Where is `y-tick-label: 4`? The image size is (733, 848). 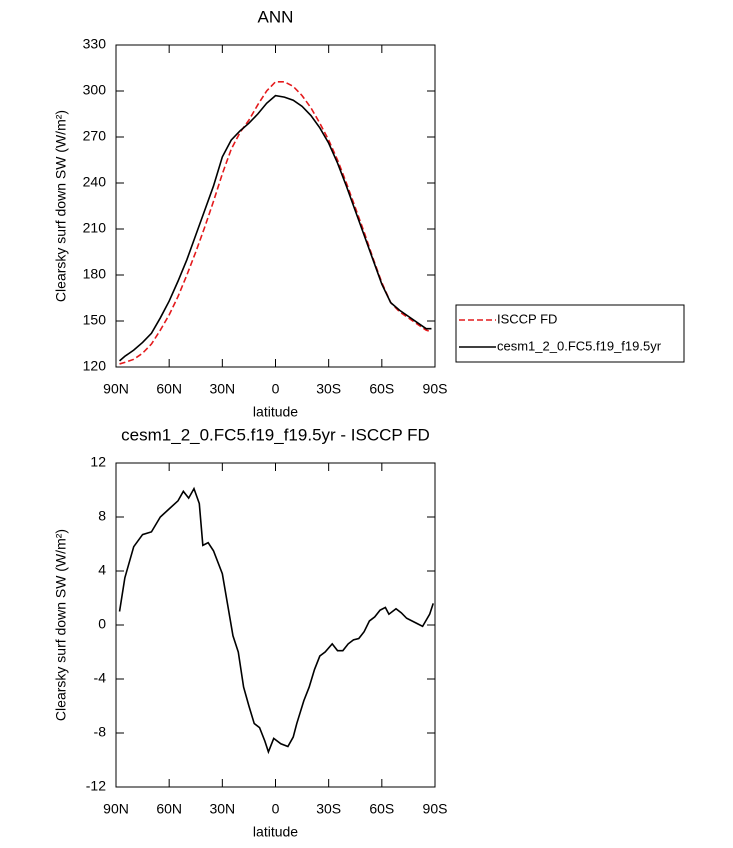 y-tick-label: 4 is located at coordinates (102, 570).